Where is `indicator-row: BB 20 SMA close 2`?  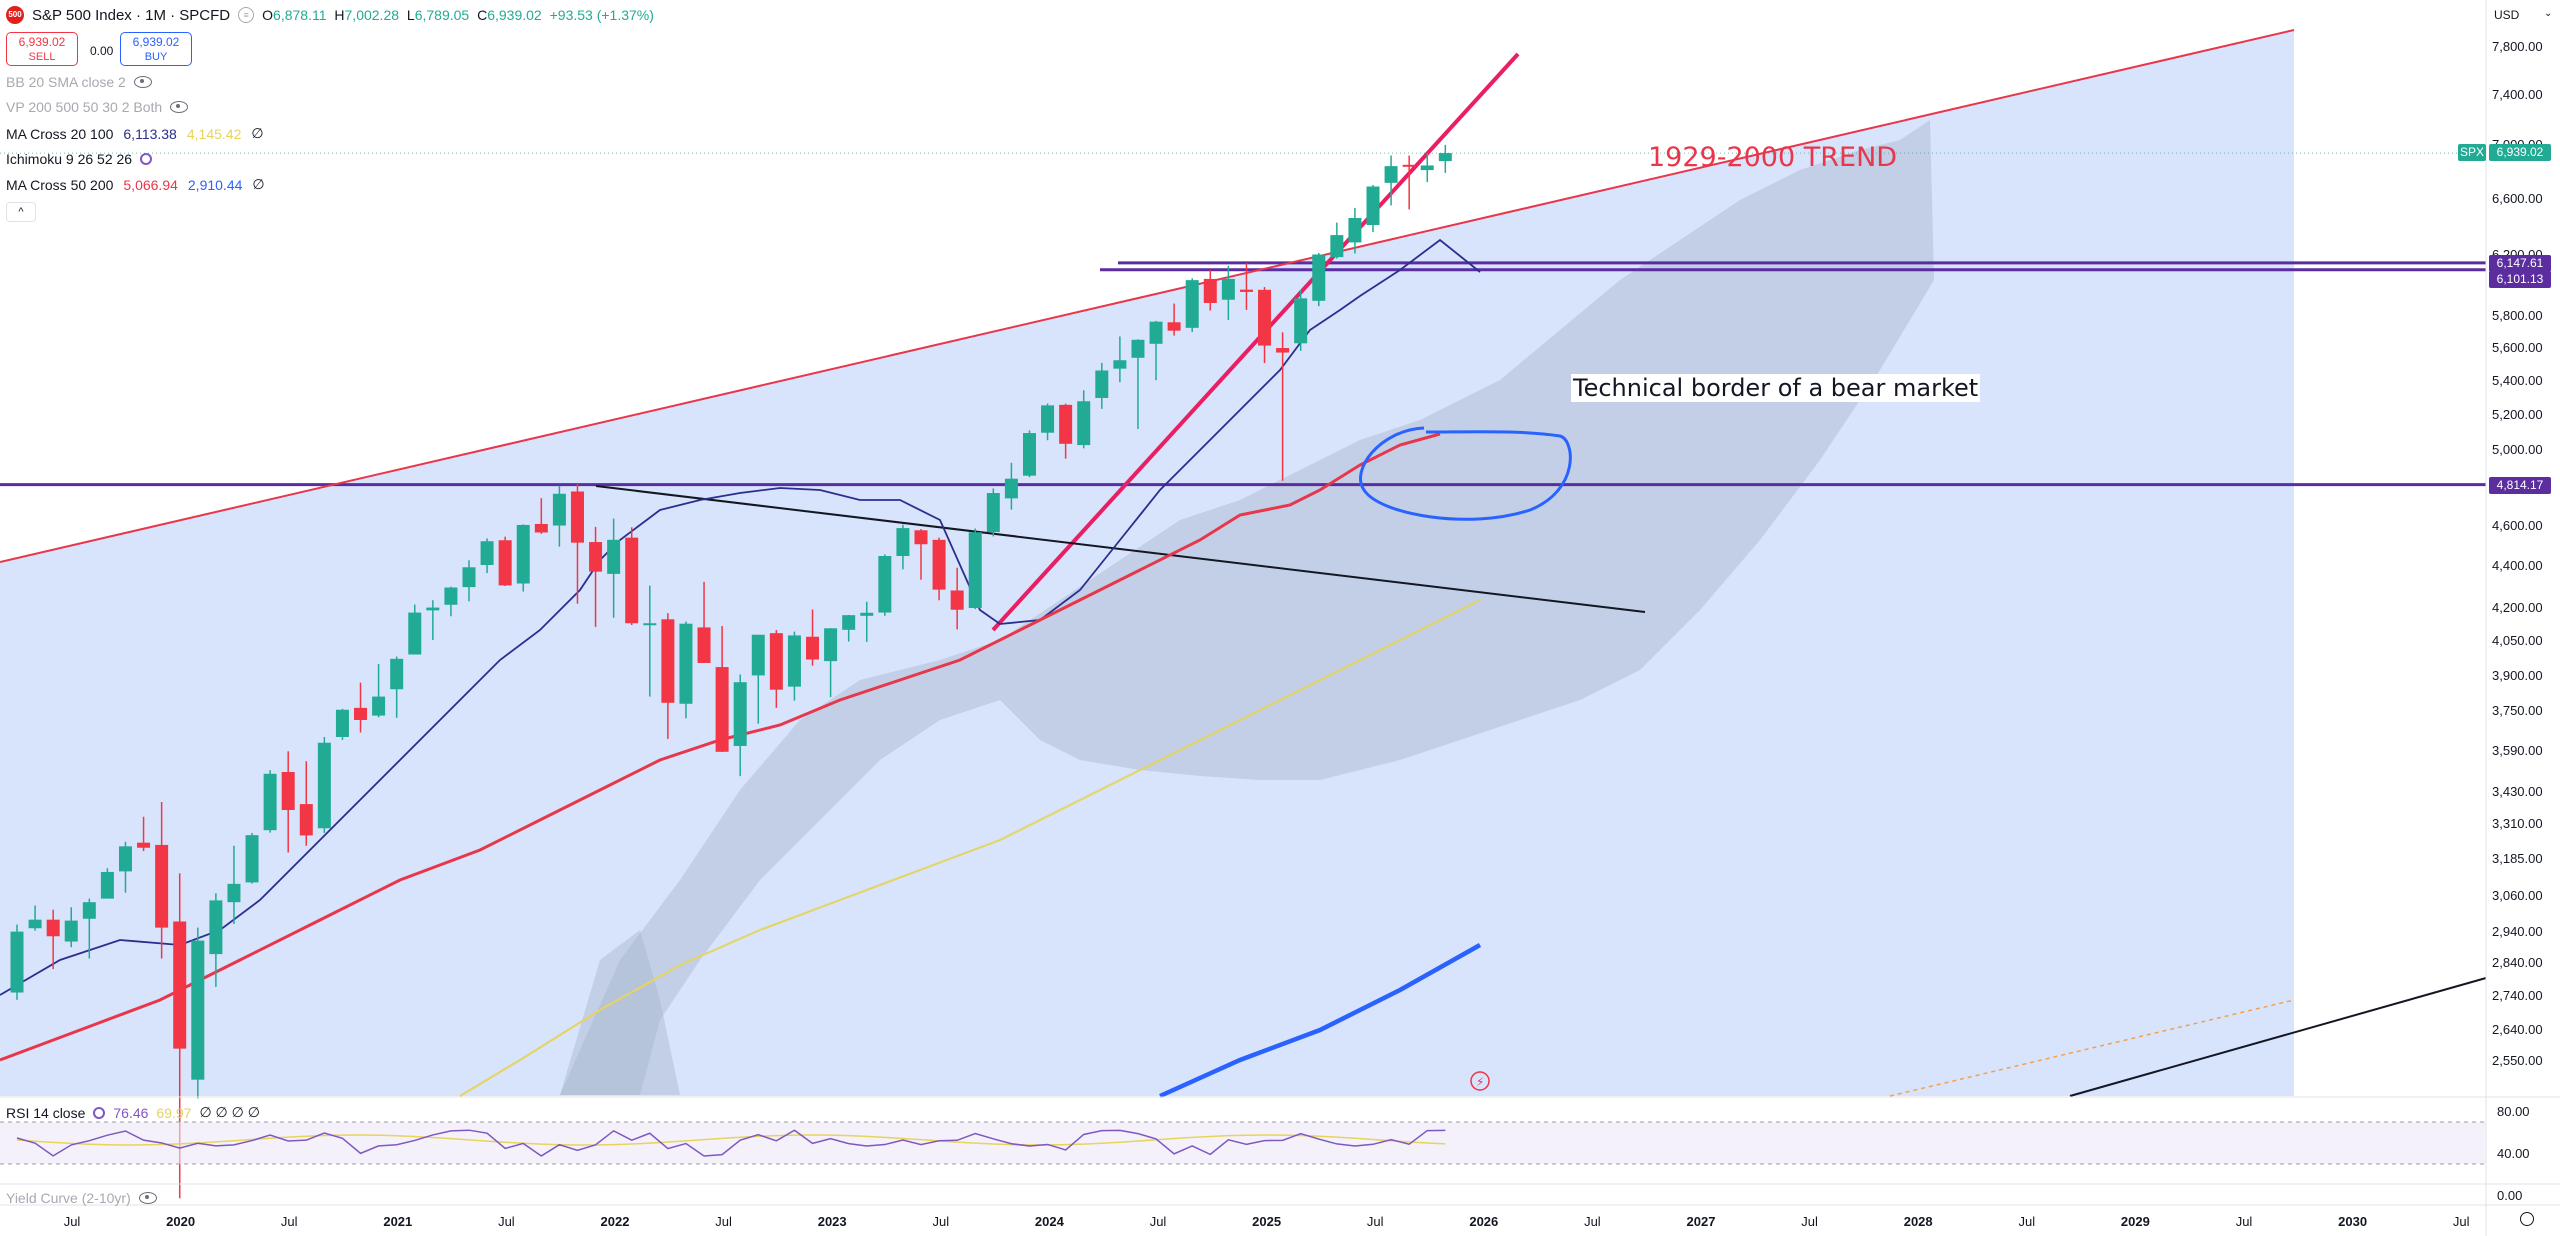 indicator-row: BB 20 SMA close 2 is located at coordinates (79, 82).